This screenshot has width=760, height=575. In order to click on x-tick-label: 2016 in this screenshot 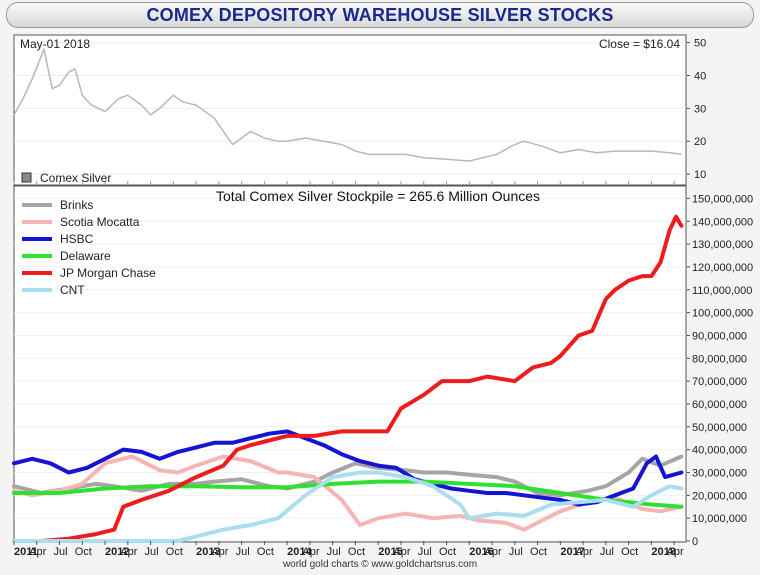, I will do `click(481, 552)`.